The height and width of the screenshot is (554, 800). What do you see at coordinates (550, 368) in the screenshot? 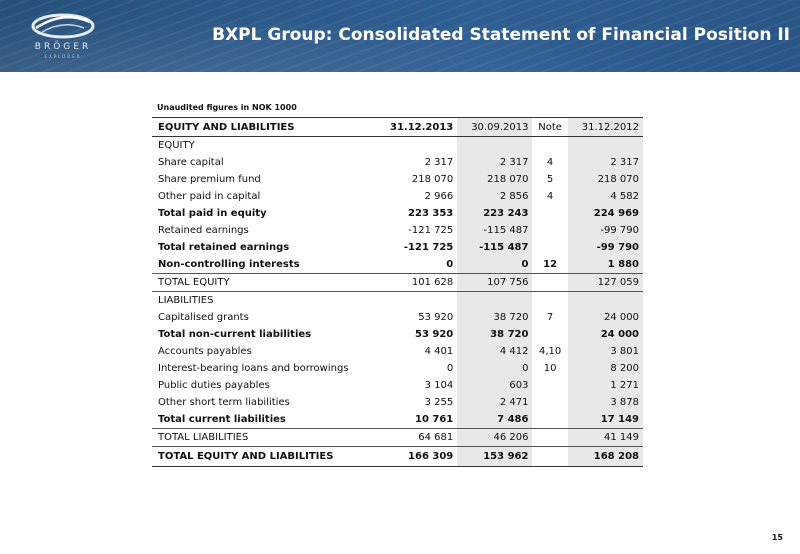
I see `note-ref: 10` at bounding box center [550, 368].